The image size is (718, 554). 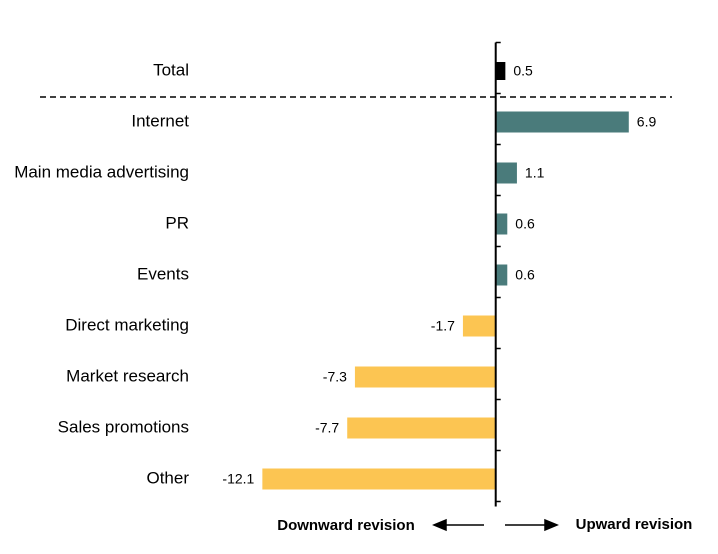 What do you see at coordinates (163, 273) in the screenshot?
I see `y-tick-label: Events` at bounding box center [163, 273].